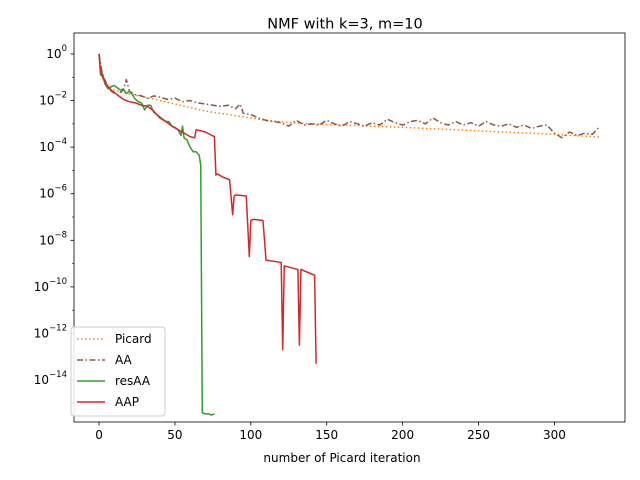  Describe the element at coordinates (99, 435) in the screenshot. I see `x-tick-label: 0` at that location.